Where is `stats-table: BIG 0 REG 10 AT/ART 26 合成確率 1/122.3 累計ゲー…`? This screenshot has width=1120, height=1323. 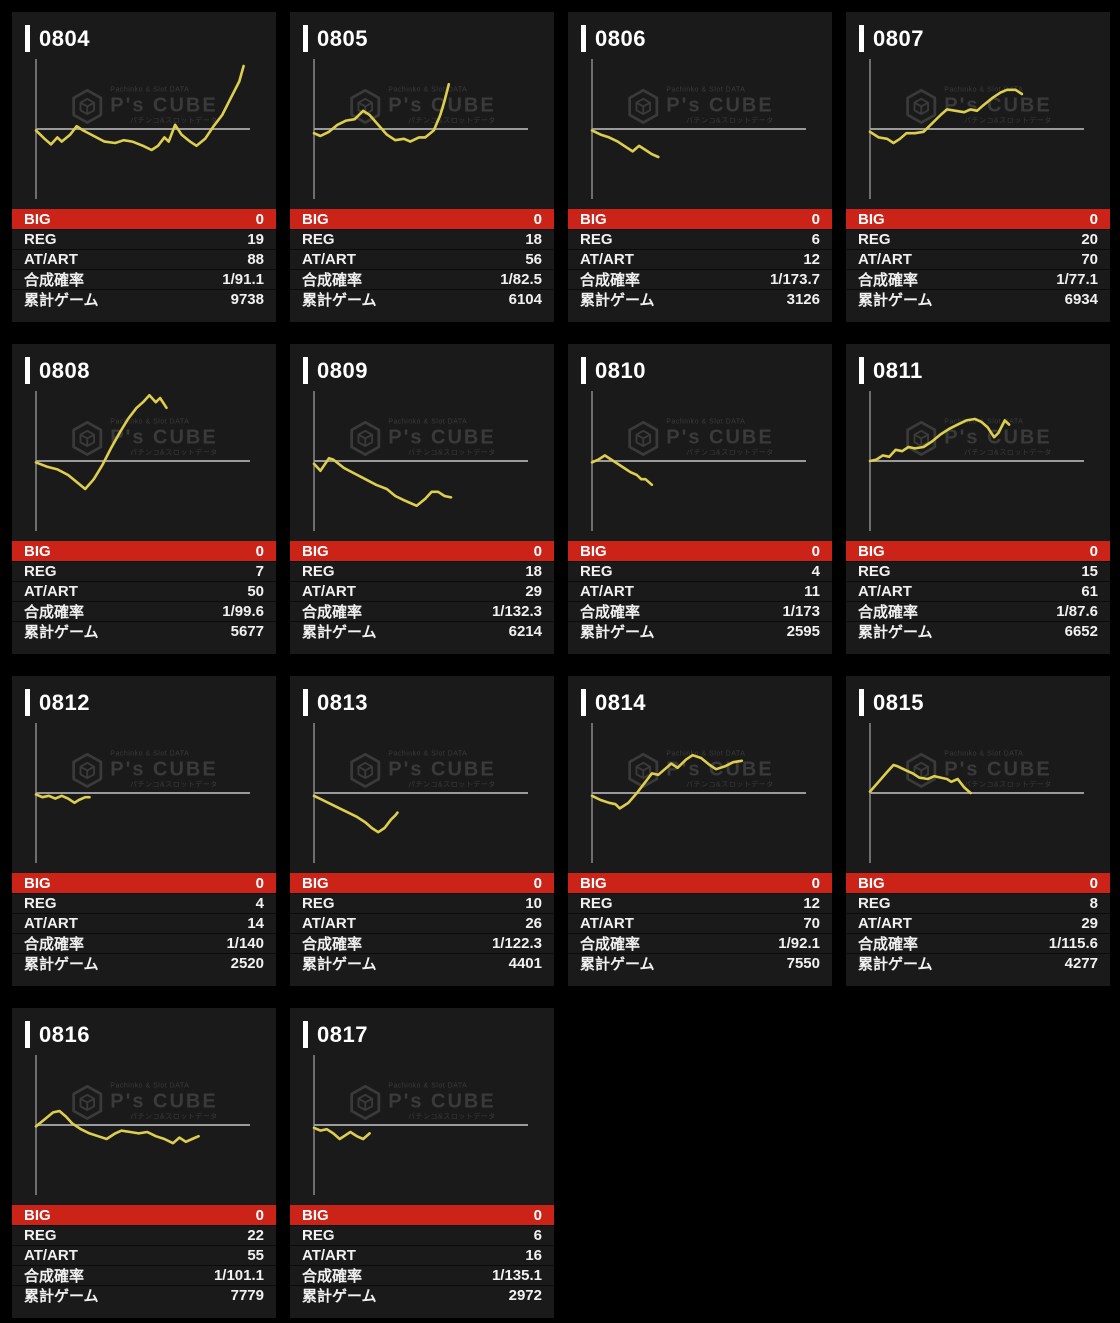 stats-table: BIG 0 REG 10 AT/ART 26 合成確率 1/122.3 累計ゲー… is located at coordinates (422, 923).